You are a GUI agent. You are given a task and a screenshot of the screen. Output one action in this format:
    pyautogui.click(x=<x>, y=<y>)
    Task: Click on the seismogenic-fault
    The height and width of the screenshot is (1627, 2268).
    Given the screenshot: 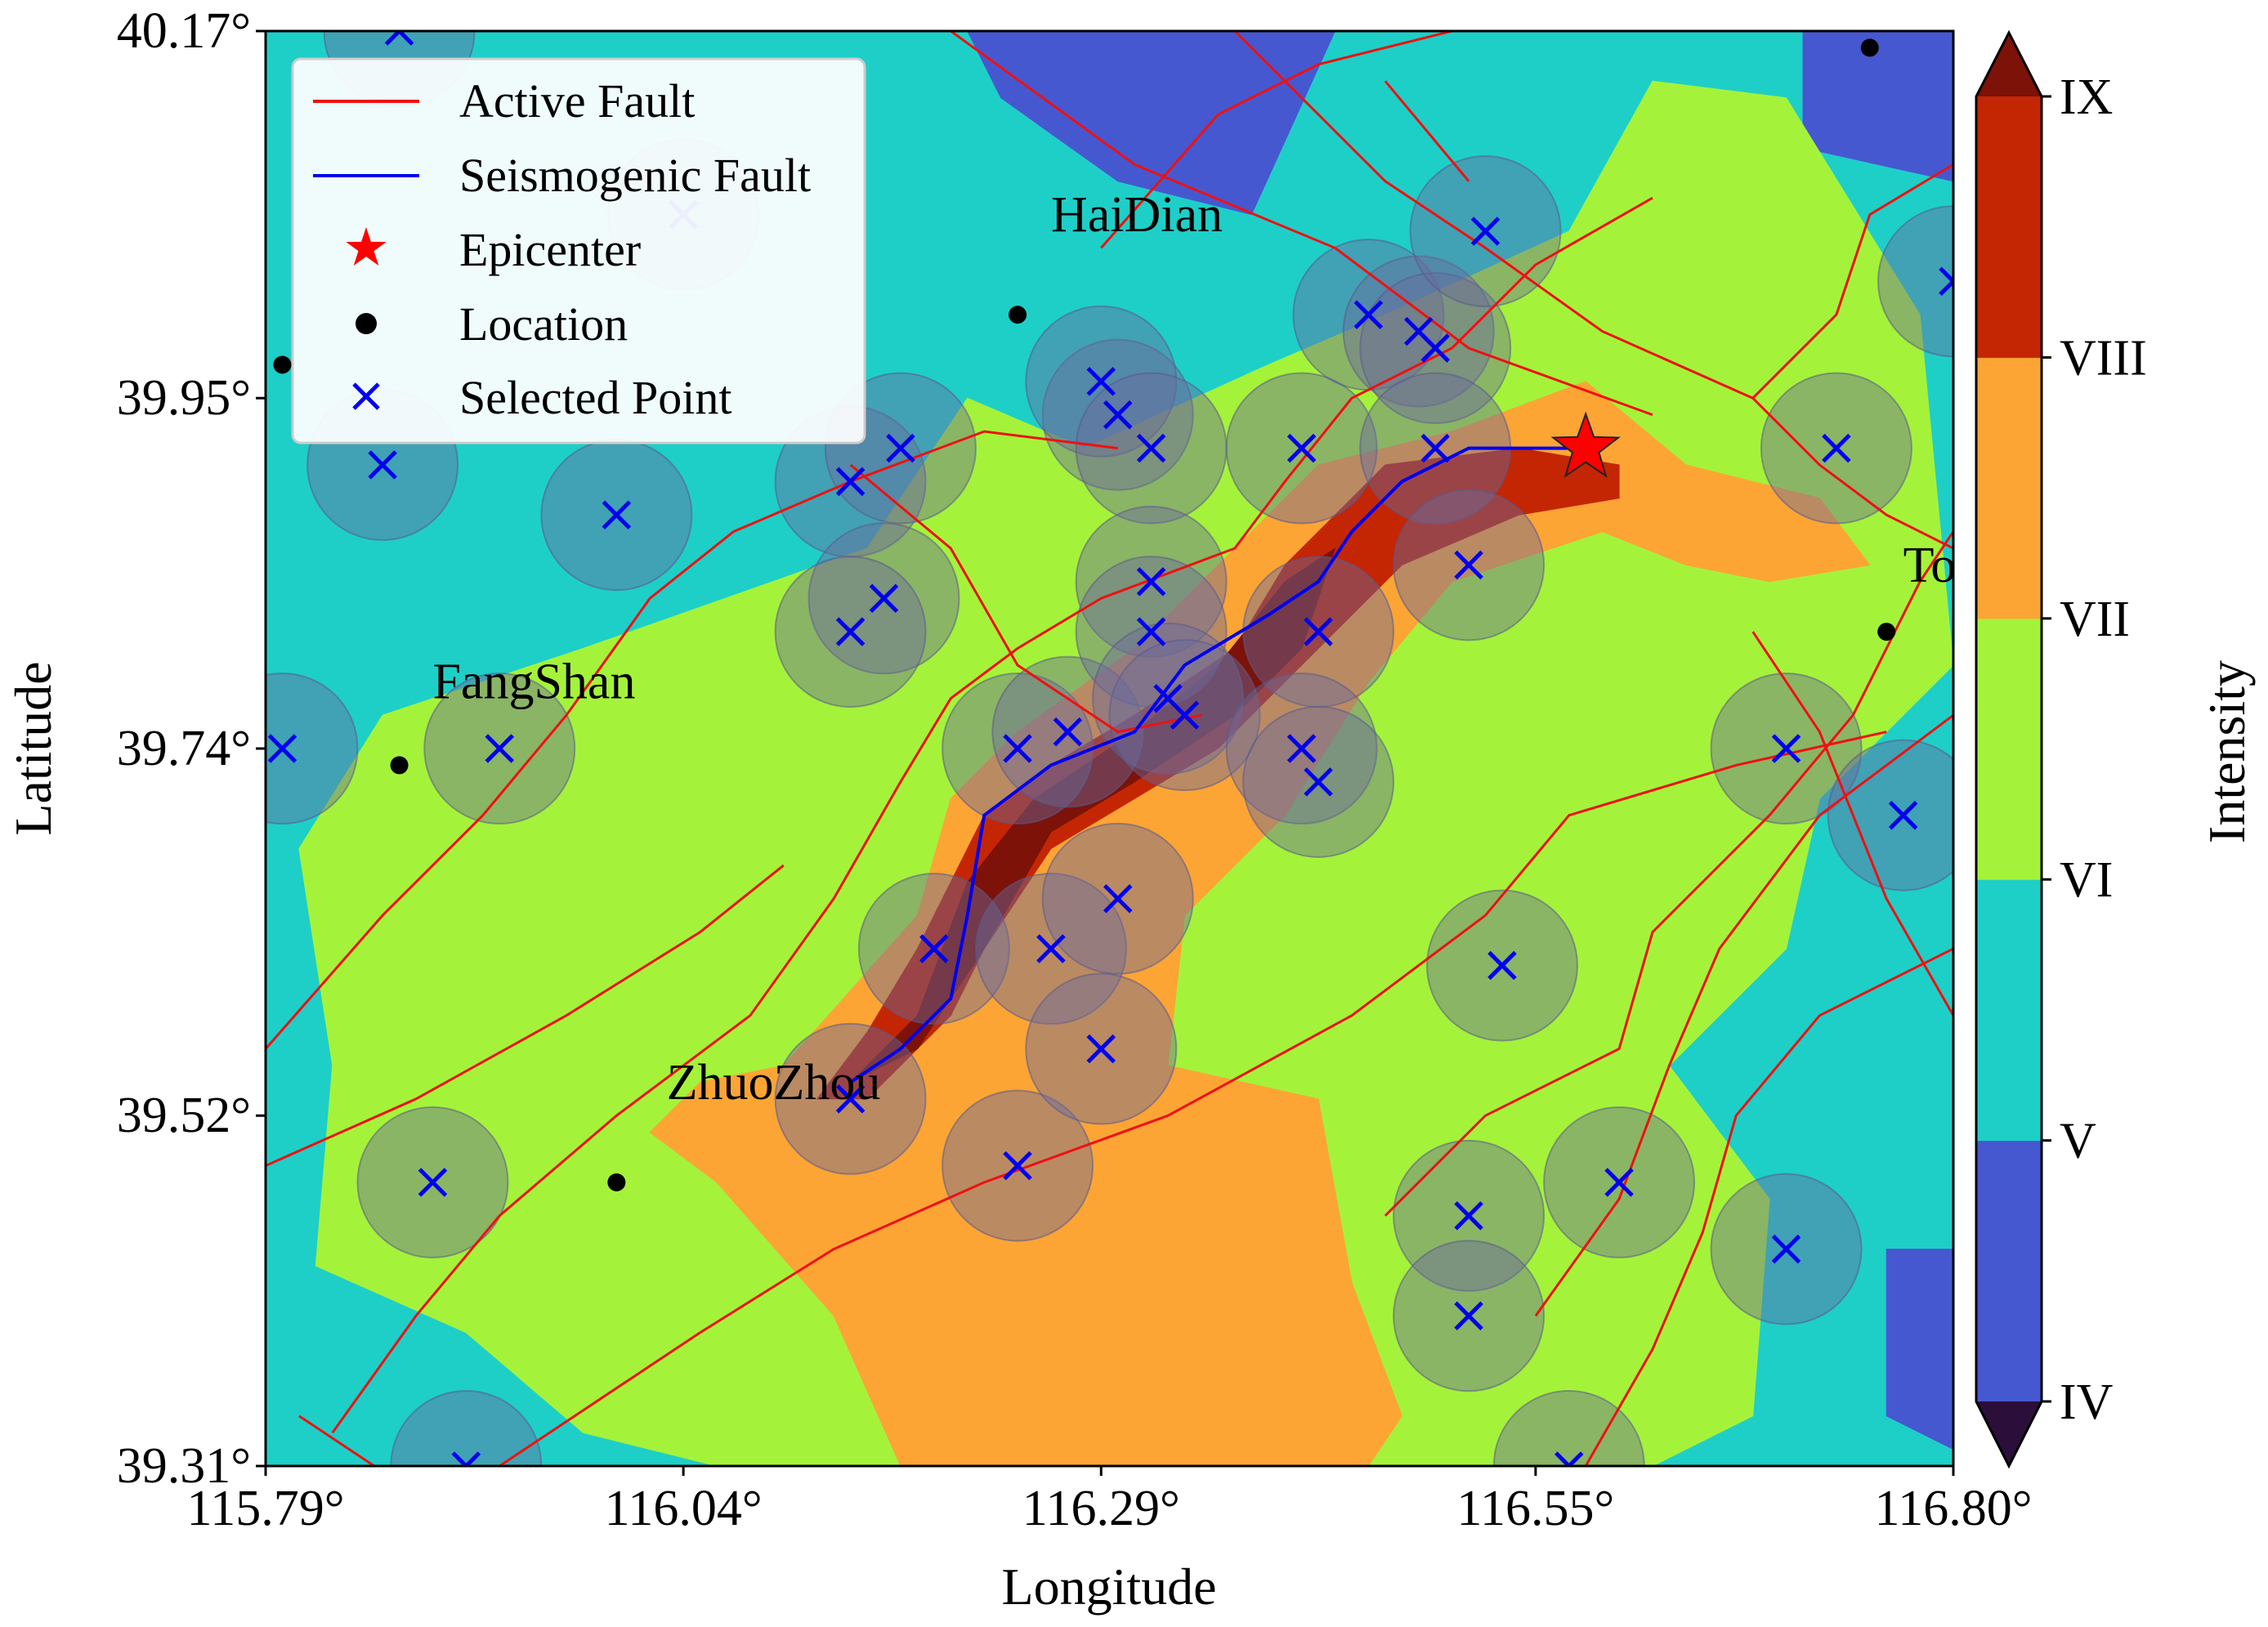 What is the action you would take?
    pyautogui.click(x=1217, y=765)
    